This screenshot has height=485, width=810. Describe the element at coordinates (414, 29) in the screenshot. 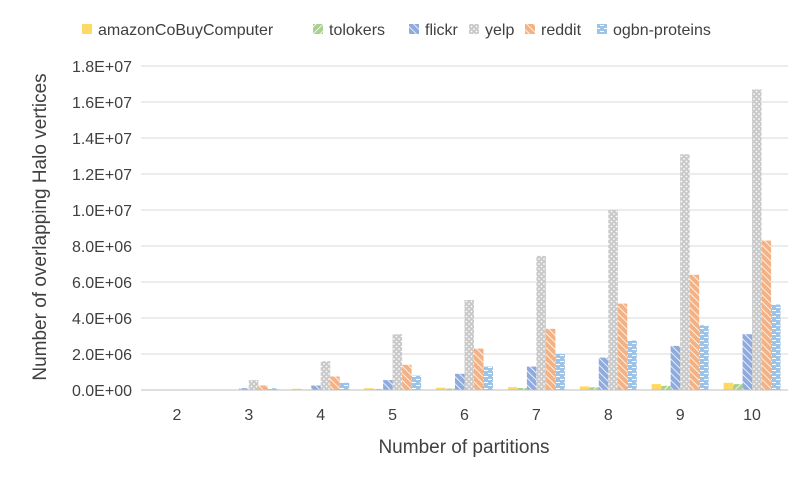

I see `legend-swatch-flickr` at that location.